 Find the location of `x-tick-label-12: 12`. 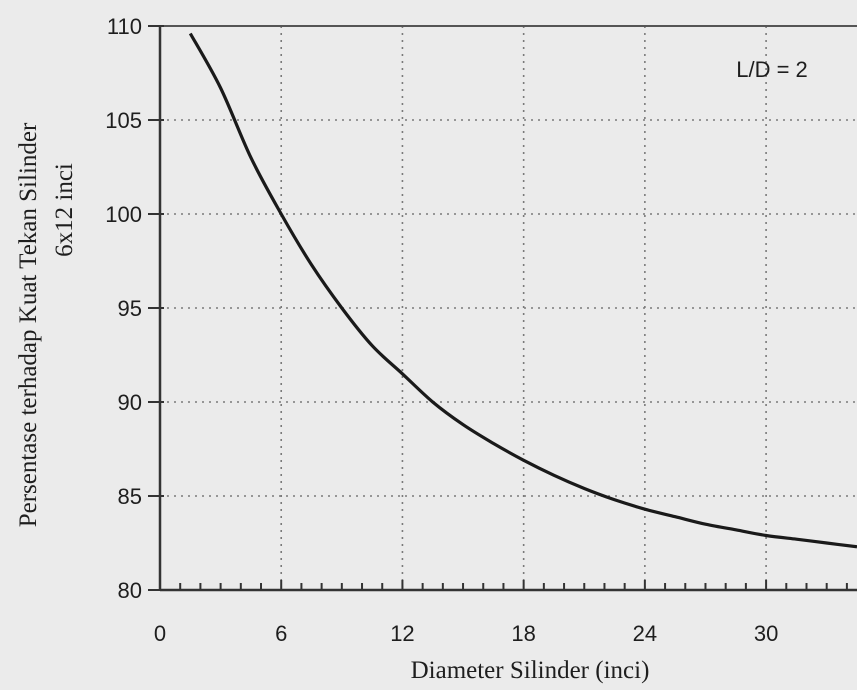

x-tick-label-12: 12 is located at coordinates (402, 633).